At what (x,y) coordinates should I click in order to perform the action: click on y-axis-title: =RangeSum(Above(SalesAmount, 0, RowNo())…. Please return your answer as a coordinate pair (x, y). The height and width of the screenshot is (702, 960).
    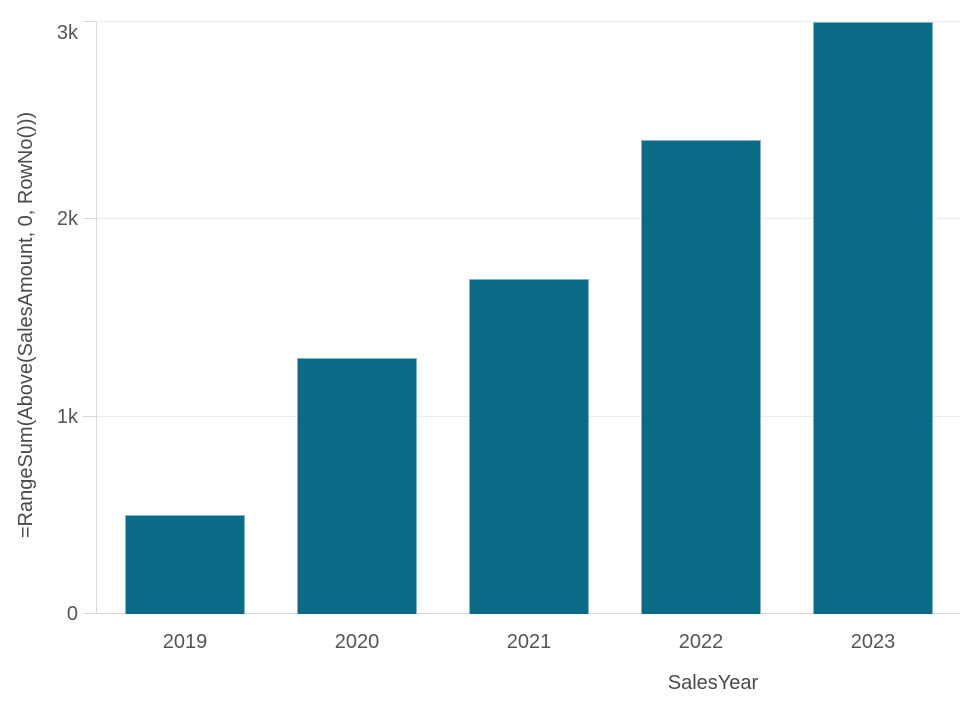
    Looking at the image, I should click on (26, 325).